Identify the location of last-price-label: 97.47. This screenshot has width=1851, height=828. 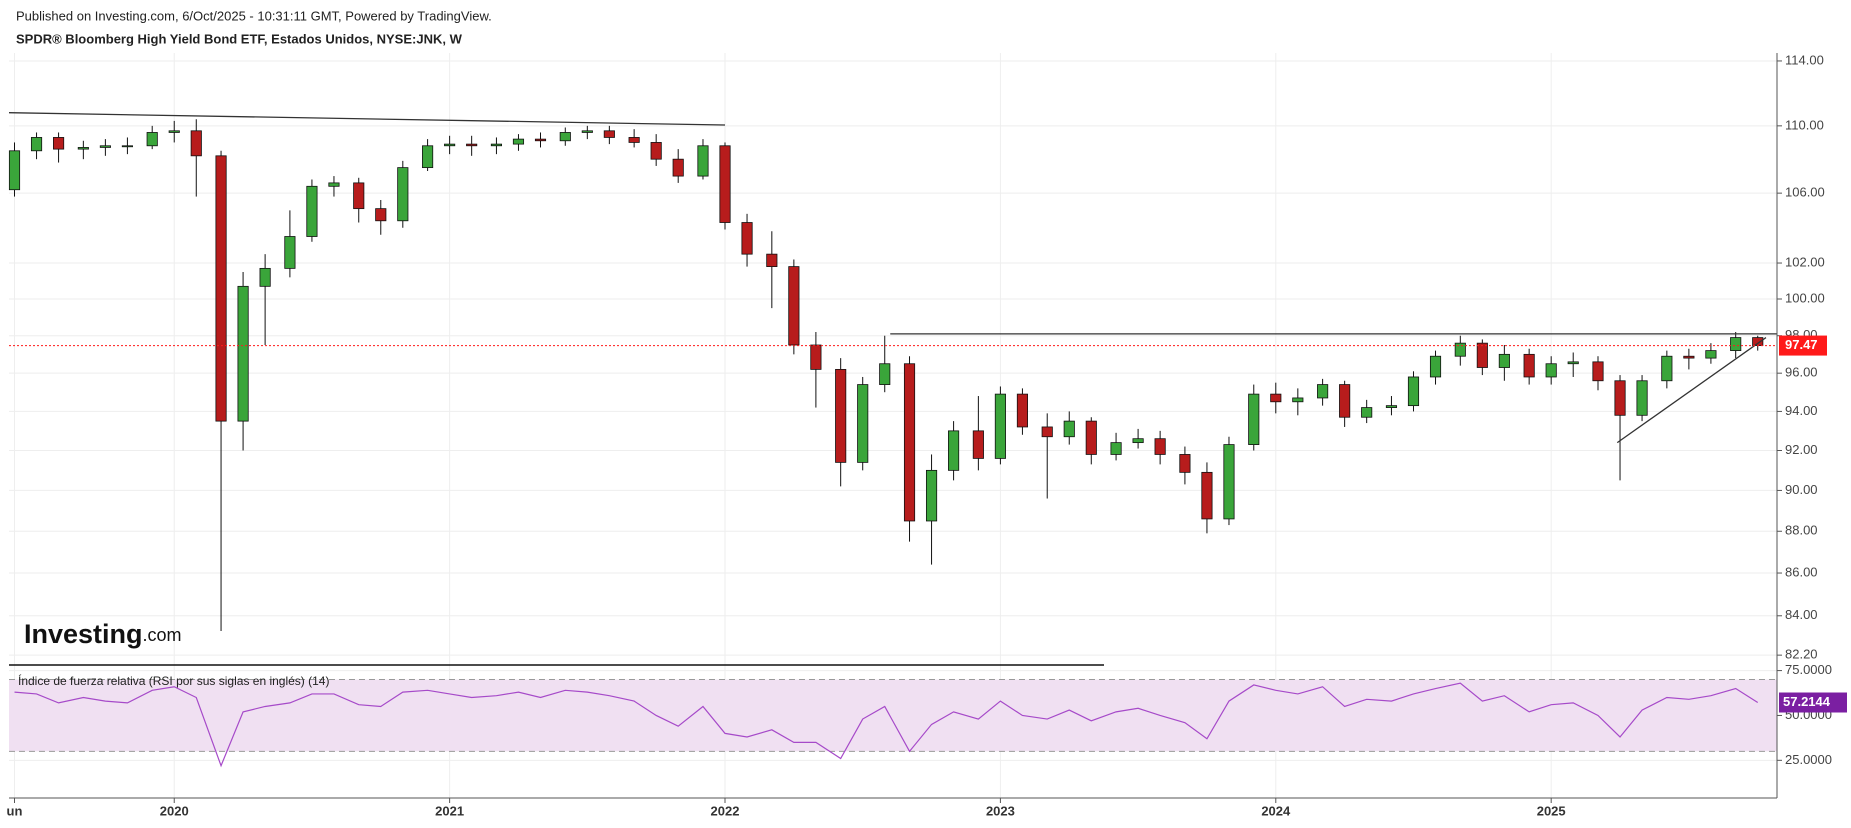
(1801, 344).